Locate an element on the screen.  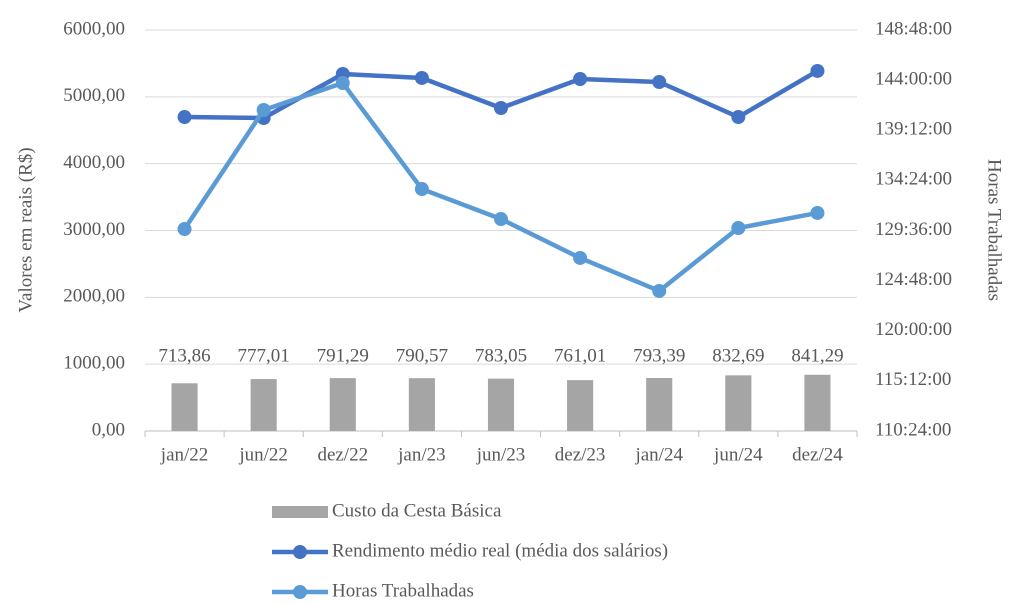
x-tick-label: dez/23 is located at coordinates (580, 454).